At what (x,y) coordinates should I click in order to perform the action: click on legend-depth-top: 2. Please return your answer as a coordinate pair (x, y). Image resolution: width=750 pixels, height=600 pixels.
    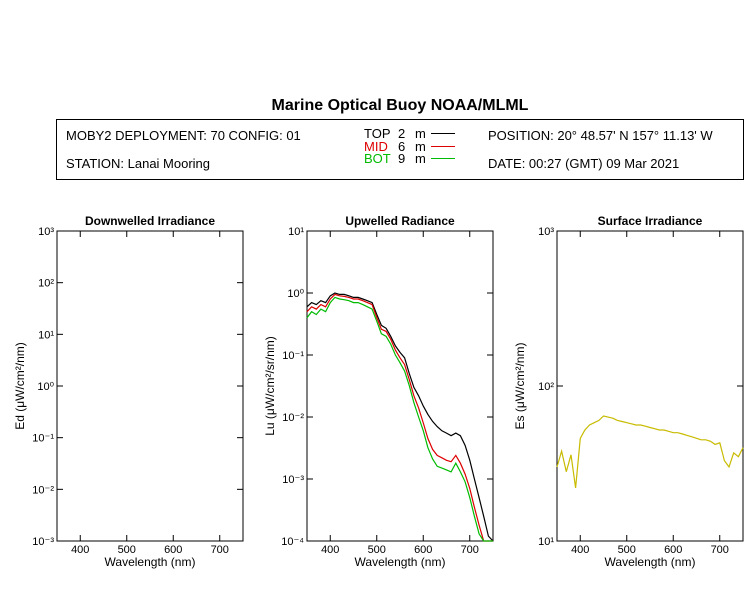
    Looking at the image, I should click on (402, 133).